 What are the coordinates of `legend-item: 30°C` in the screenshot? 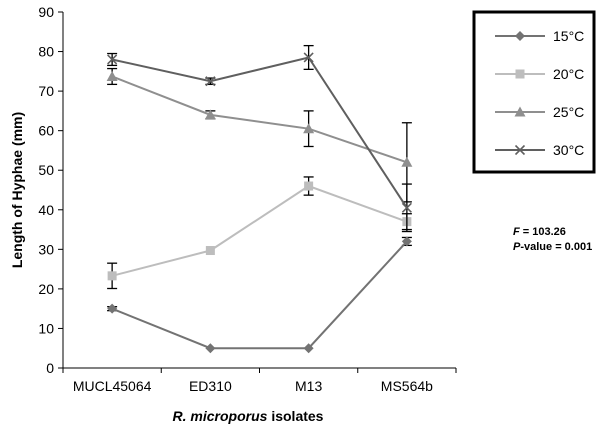 It's located at (539, 150).